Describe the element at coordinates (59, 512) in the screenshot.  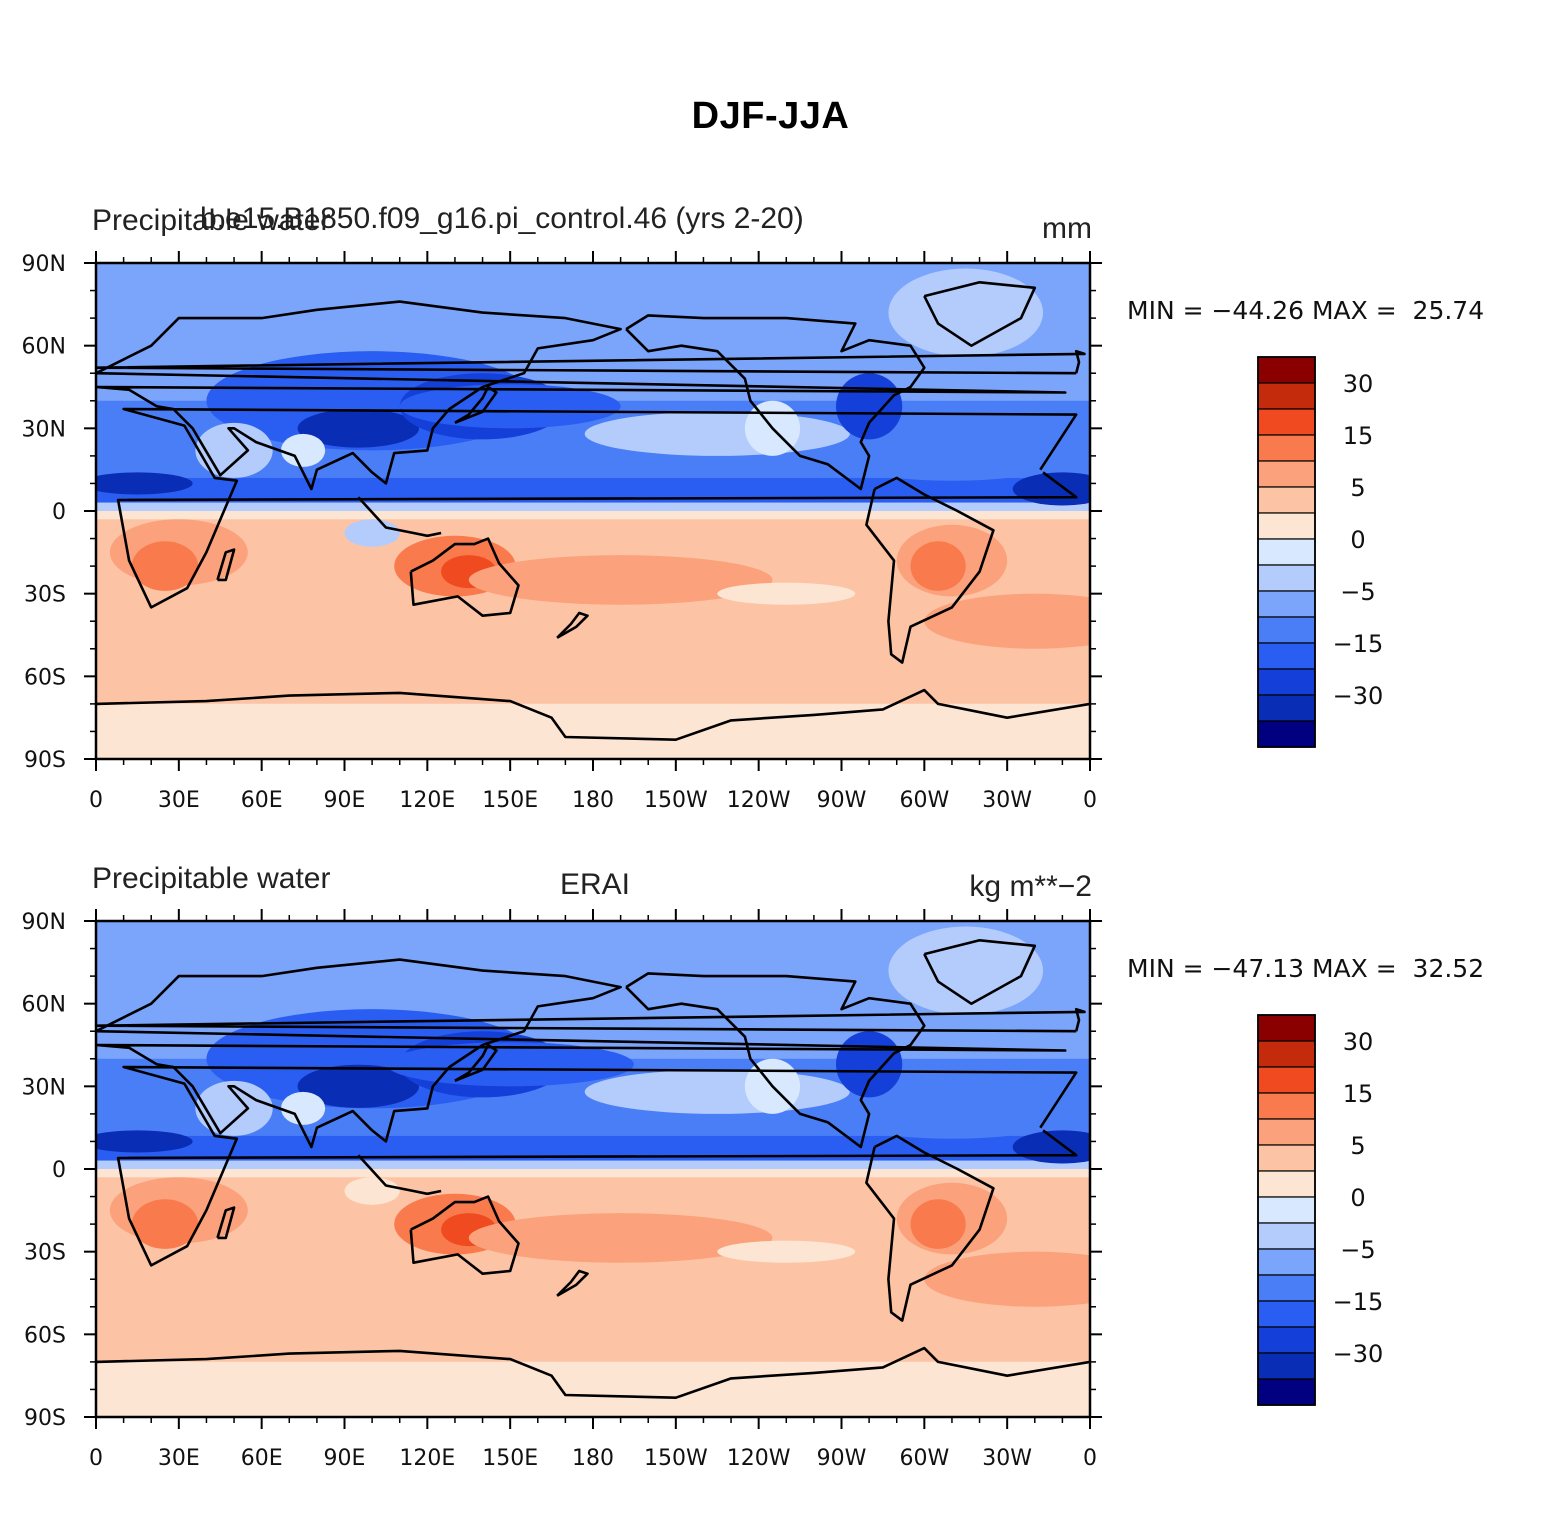
I see `y-tick-label: 0` at that location.